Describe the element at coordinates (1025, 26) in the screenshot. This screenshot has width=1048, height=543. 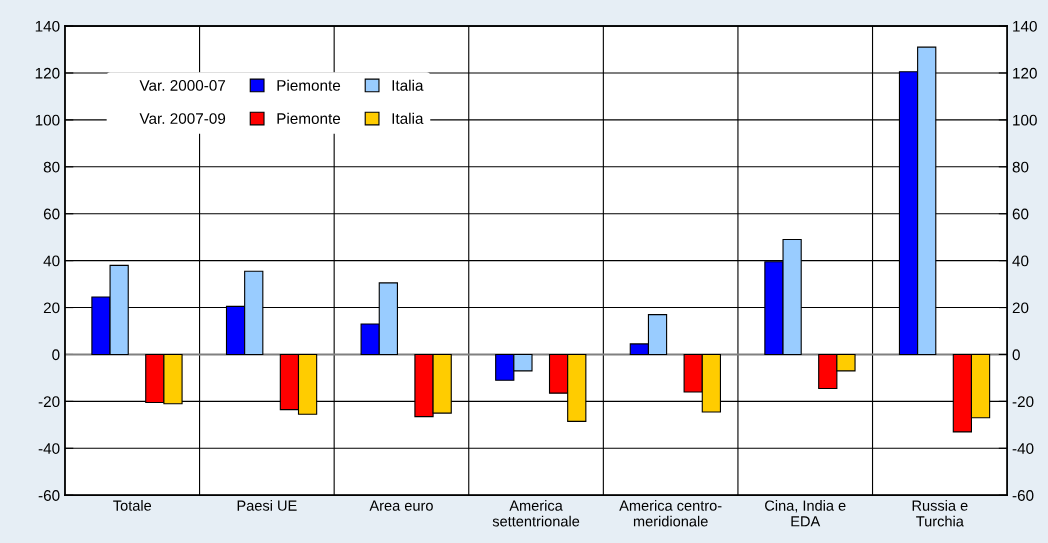
I see `y2-tick-label: 140` at that location.